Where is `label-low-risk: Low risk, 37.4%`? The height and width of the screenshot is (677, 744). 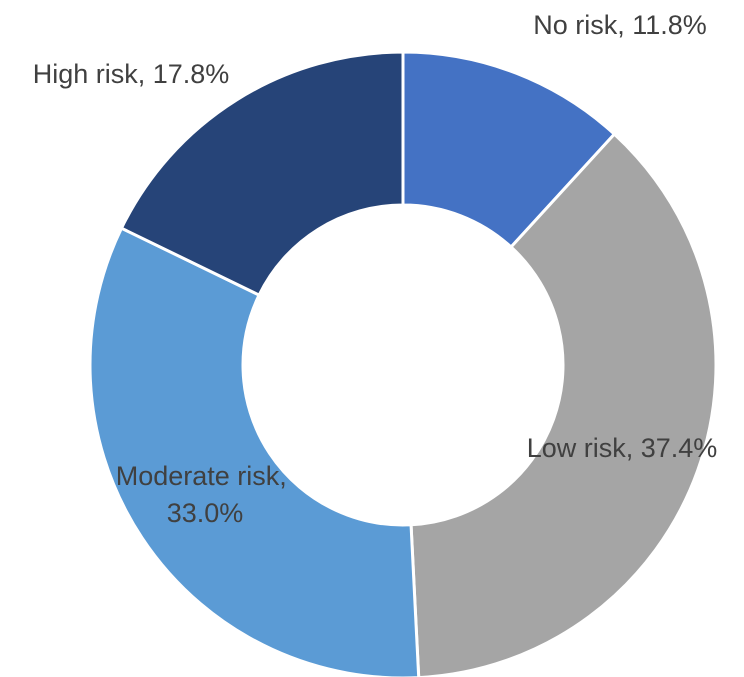
label-low-risk: Low risk, 37.4% is located at coordinates (622, 448).